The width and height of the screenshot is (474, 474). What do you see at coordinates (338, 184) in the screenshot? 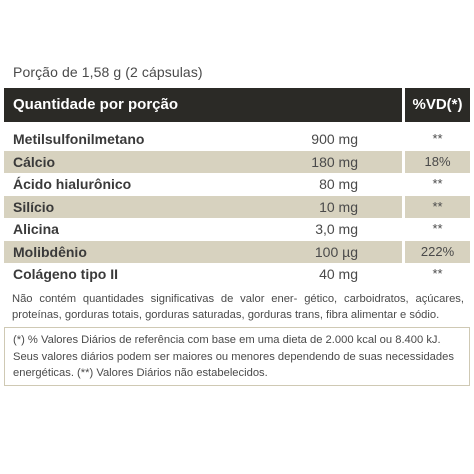
I see `nutrient-amount: 80 mg` at bounding box center [338, 184].